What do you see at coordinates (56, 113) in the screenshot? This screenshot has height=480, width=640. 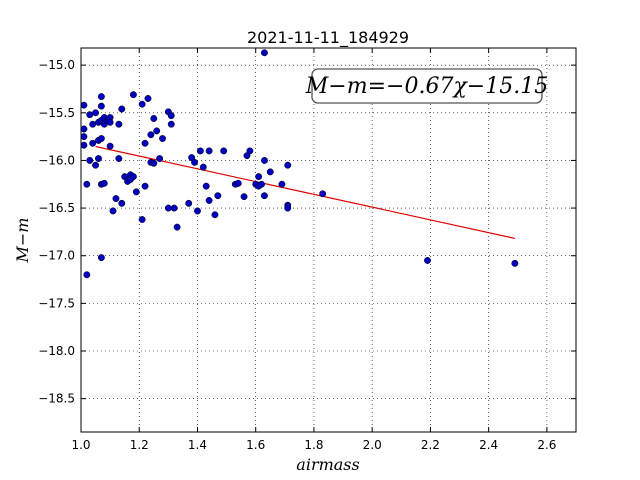 I see `y-tick-label: −15.5` at bounding box center [56, 113].